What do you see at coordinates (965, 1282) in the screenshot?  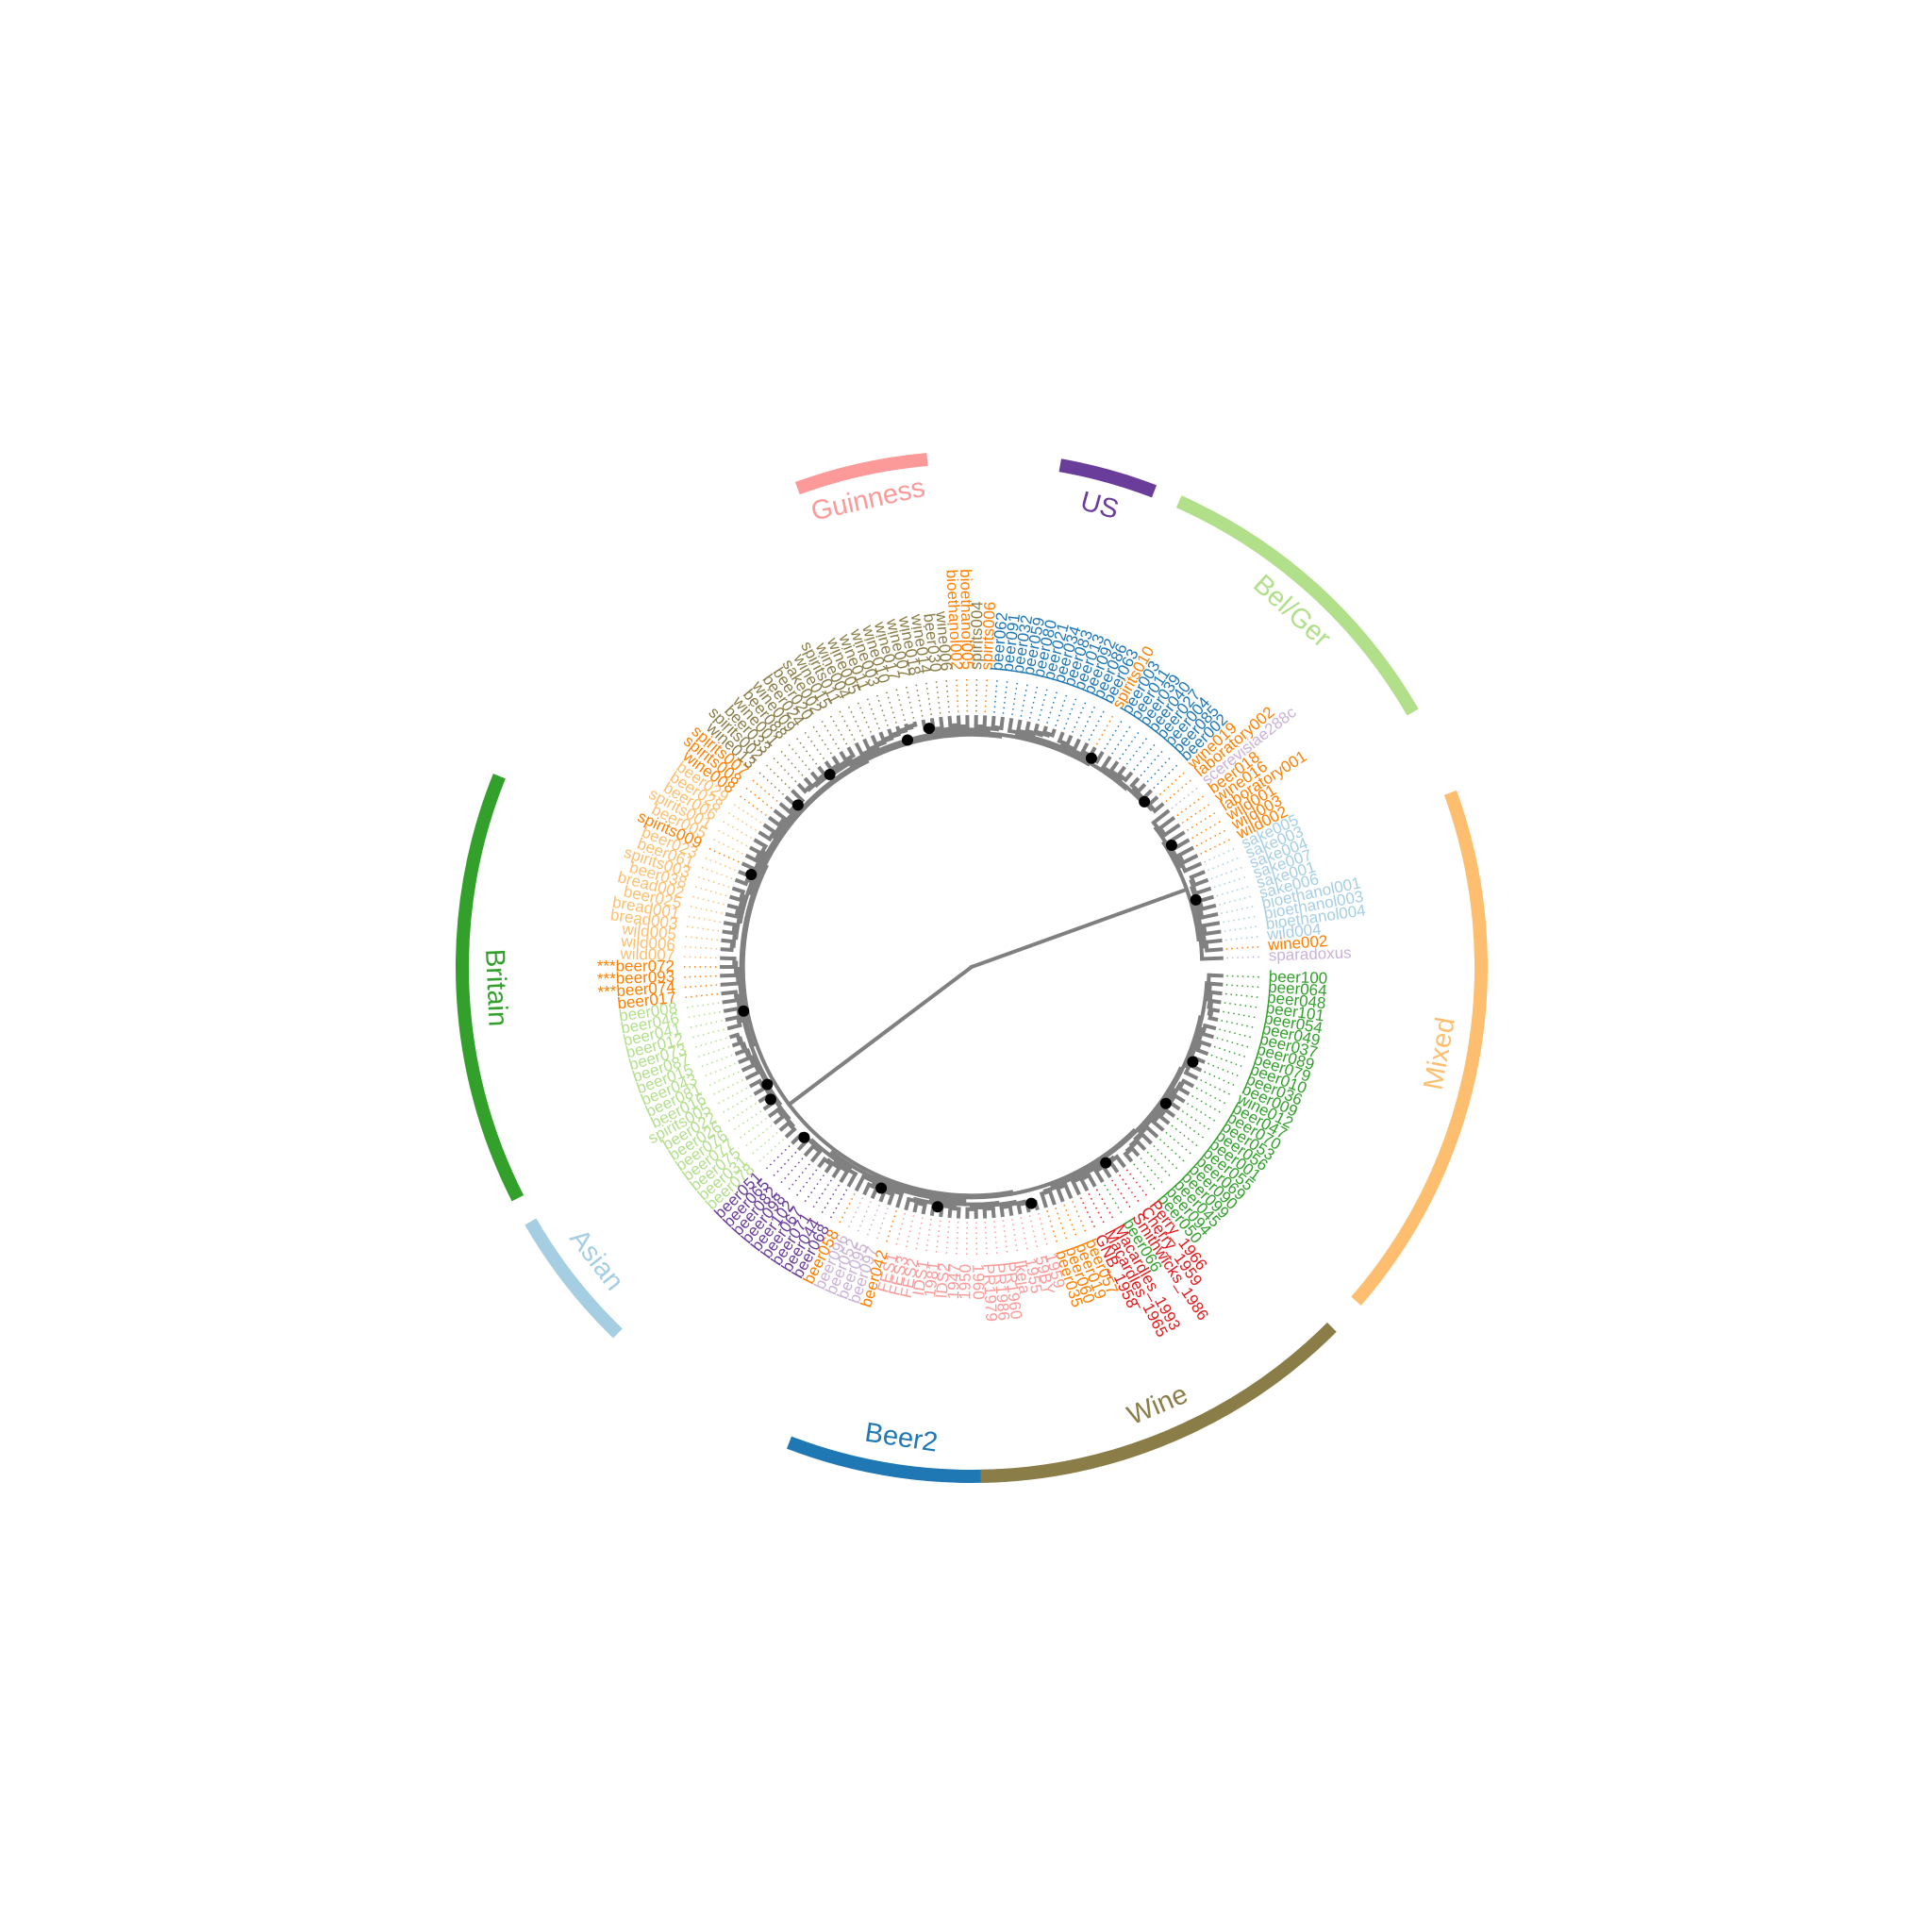 I see `leaf-label: 1950` at bounding box center [965, 1282].